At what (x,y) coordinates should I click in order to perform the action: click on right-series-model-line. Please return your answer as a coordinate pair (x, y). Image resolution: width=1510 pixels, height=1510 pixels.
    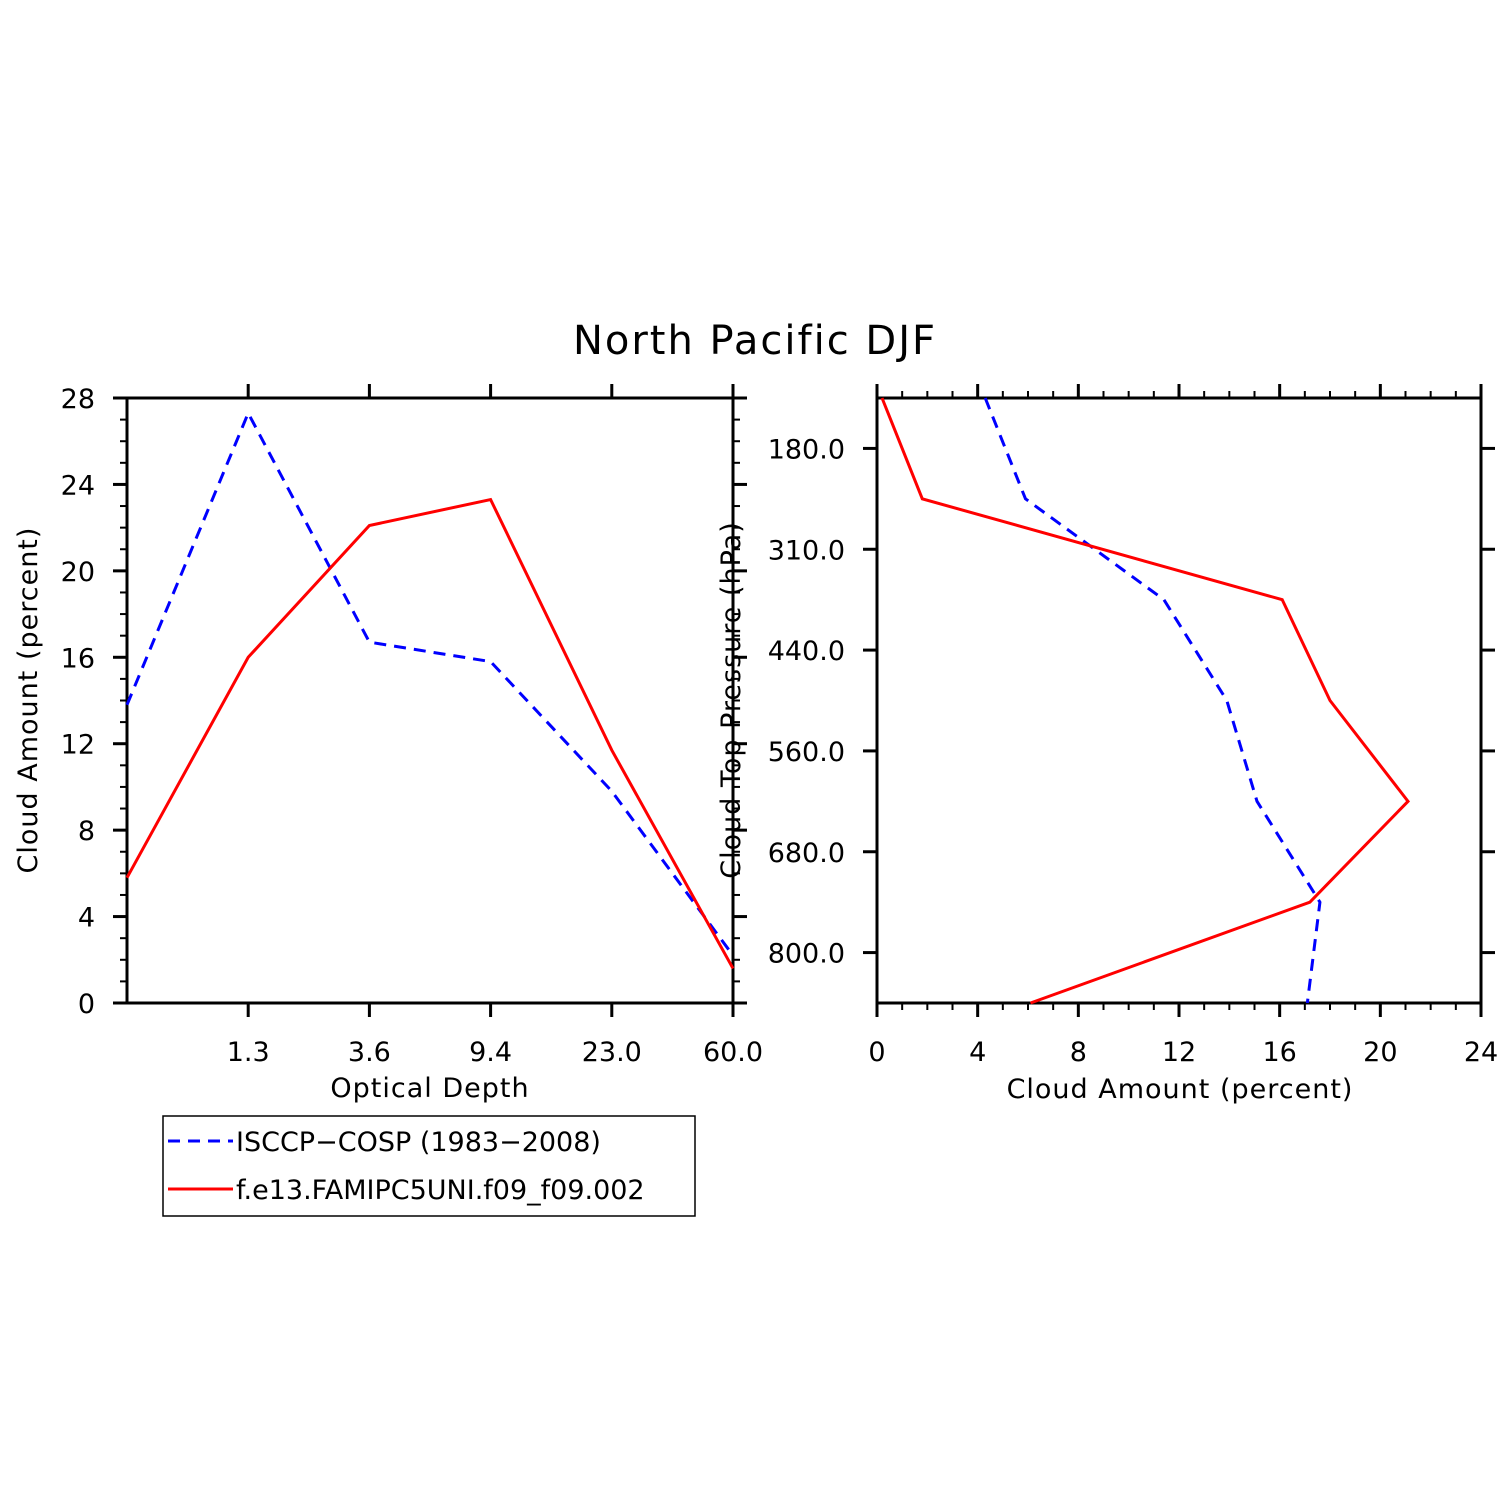
    Looking at the image, I should click on (1145, 701).